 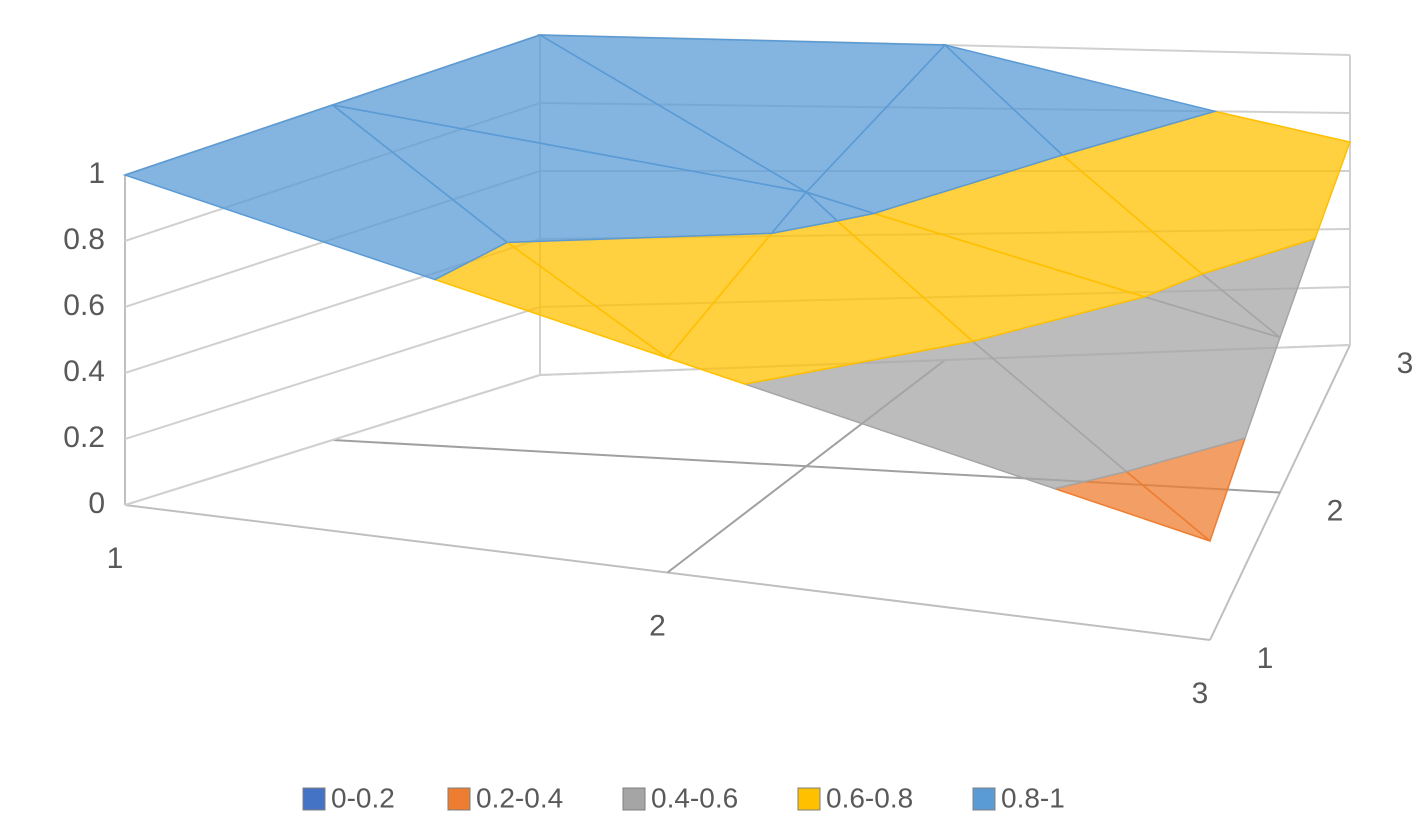 I want to click on depth-tick-label: 1, so click(x=1265, y=658).